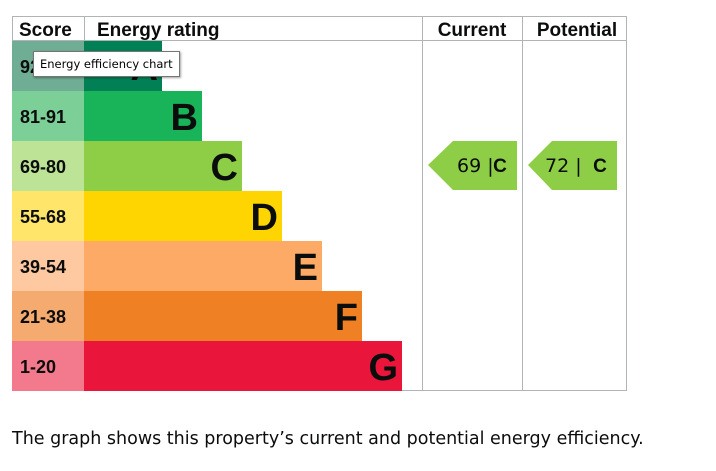 This screenshot has height=471, width=716. Describe the element at coordinates (158, 30) in the screenshot. I see `header-energy-rating: Energy rating` at that location.